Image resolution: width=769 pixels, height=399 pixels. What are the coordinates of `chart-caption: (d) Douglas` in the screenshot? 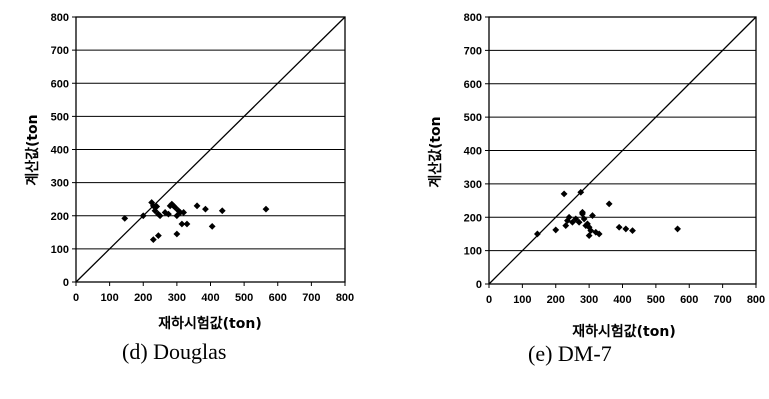 It's located at (174, 351).